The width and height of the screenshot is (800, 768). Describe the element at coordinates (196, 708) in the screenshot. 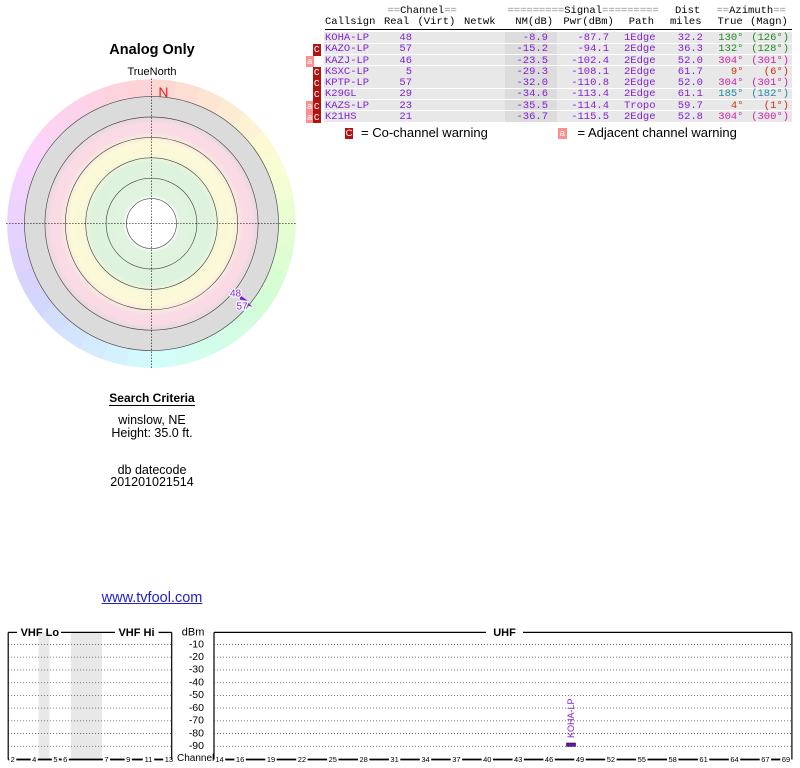

I see `svg-text: -60` at that location.